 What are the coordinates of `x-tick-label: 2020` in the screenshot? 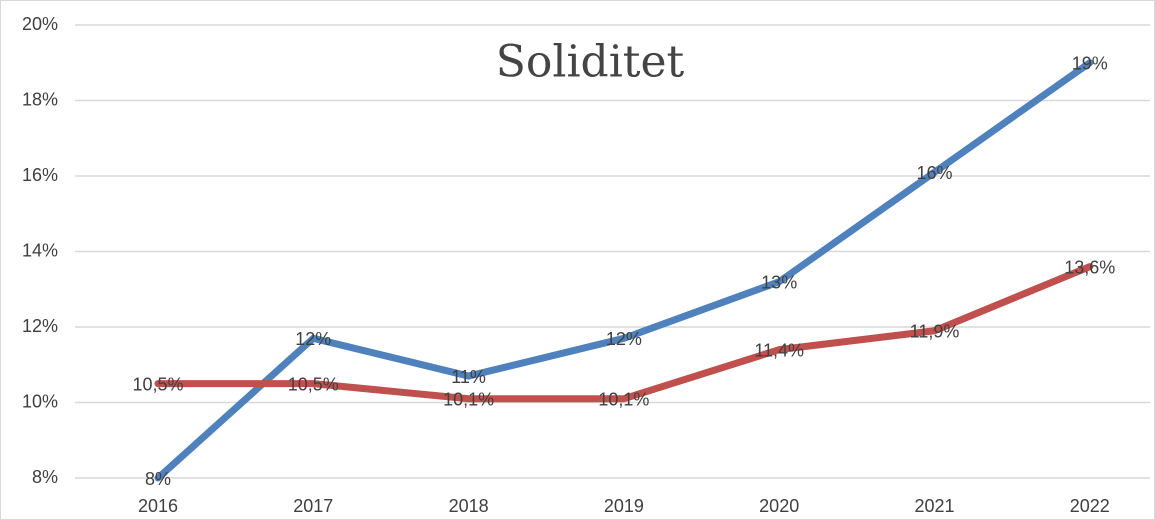 It's located at (779, 506).